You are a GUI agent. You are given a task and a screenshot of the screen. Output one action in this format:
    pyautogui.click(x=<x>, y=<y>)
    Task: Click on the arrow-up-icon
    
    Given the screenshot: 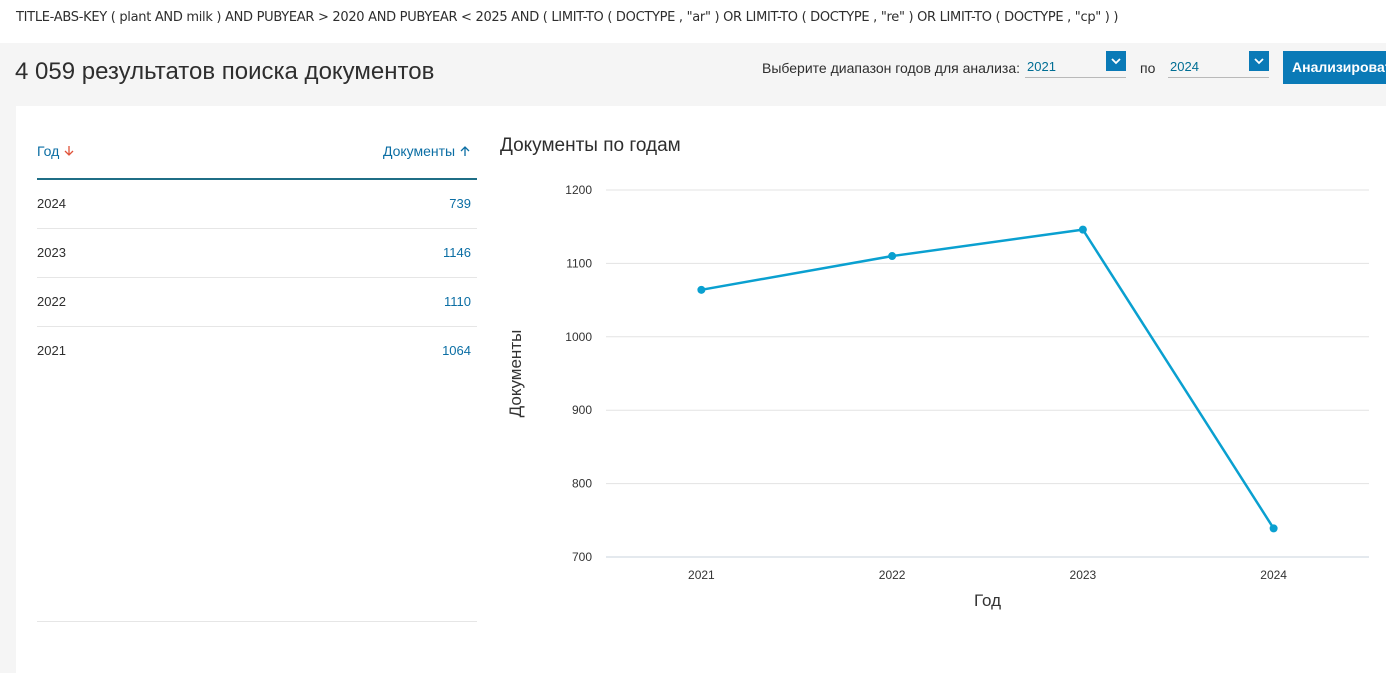 What is the action you would take?
    pyautogui.click(x=465, y=151)
    